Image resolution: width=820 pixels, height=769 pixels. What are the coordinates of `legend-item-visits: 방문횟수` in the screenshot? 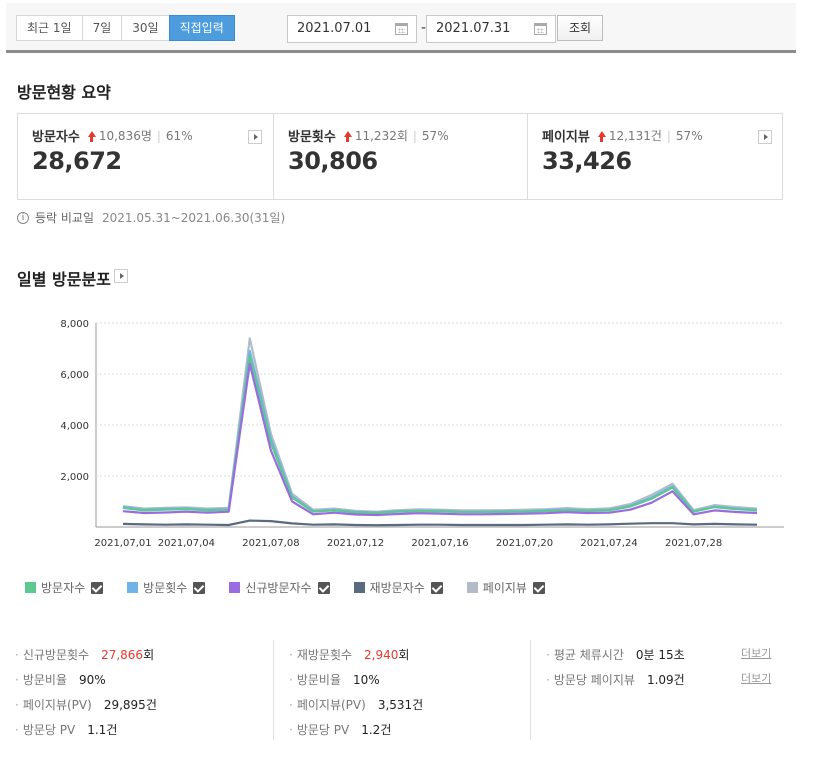 It's located at (166, 587).